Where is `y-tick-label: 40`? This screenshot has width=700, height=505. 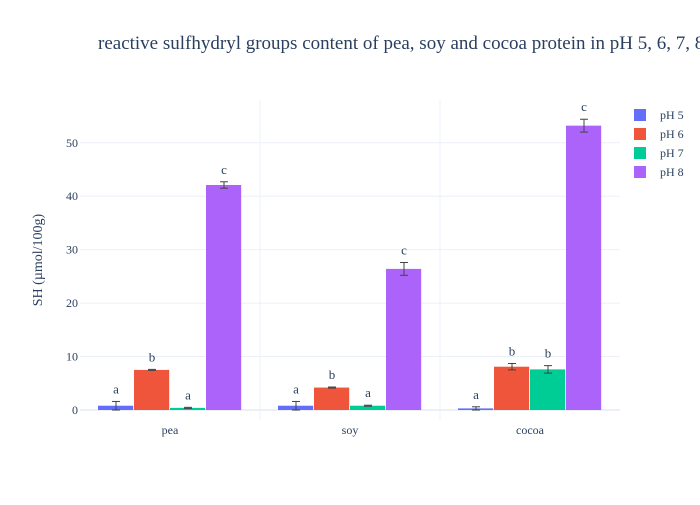 y-tick-label: 40 is located at coordinates (72, 196).